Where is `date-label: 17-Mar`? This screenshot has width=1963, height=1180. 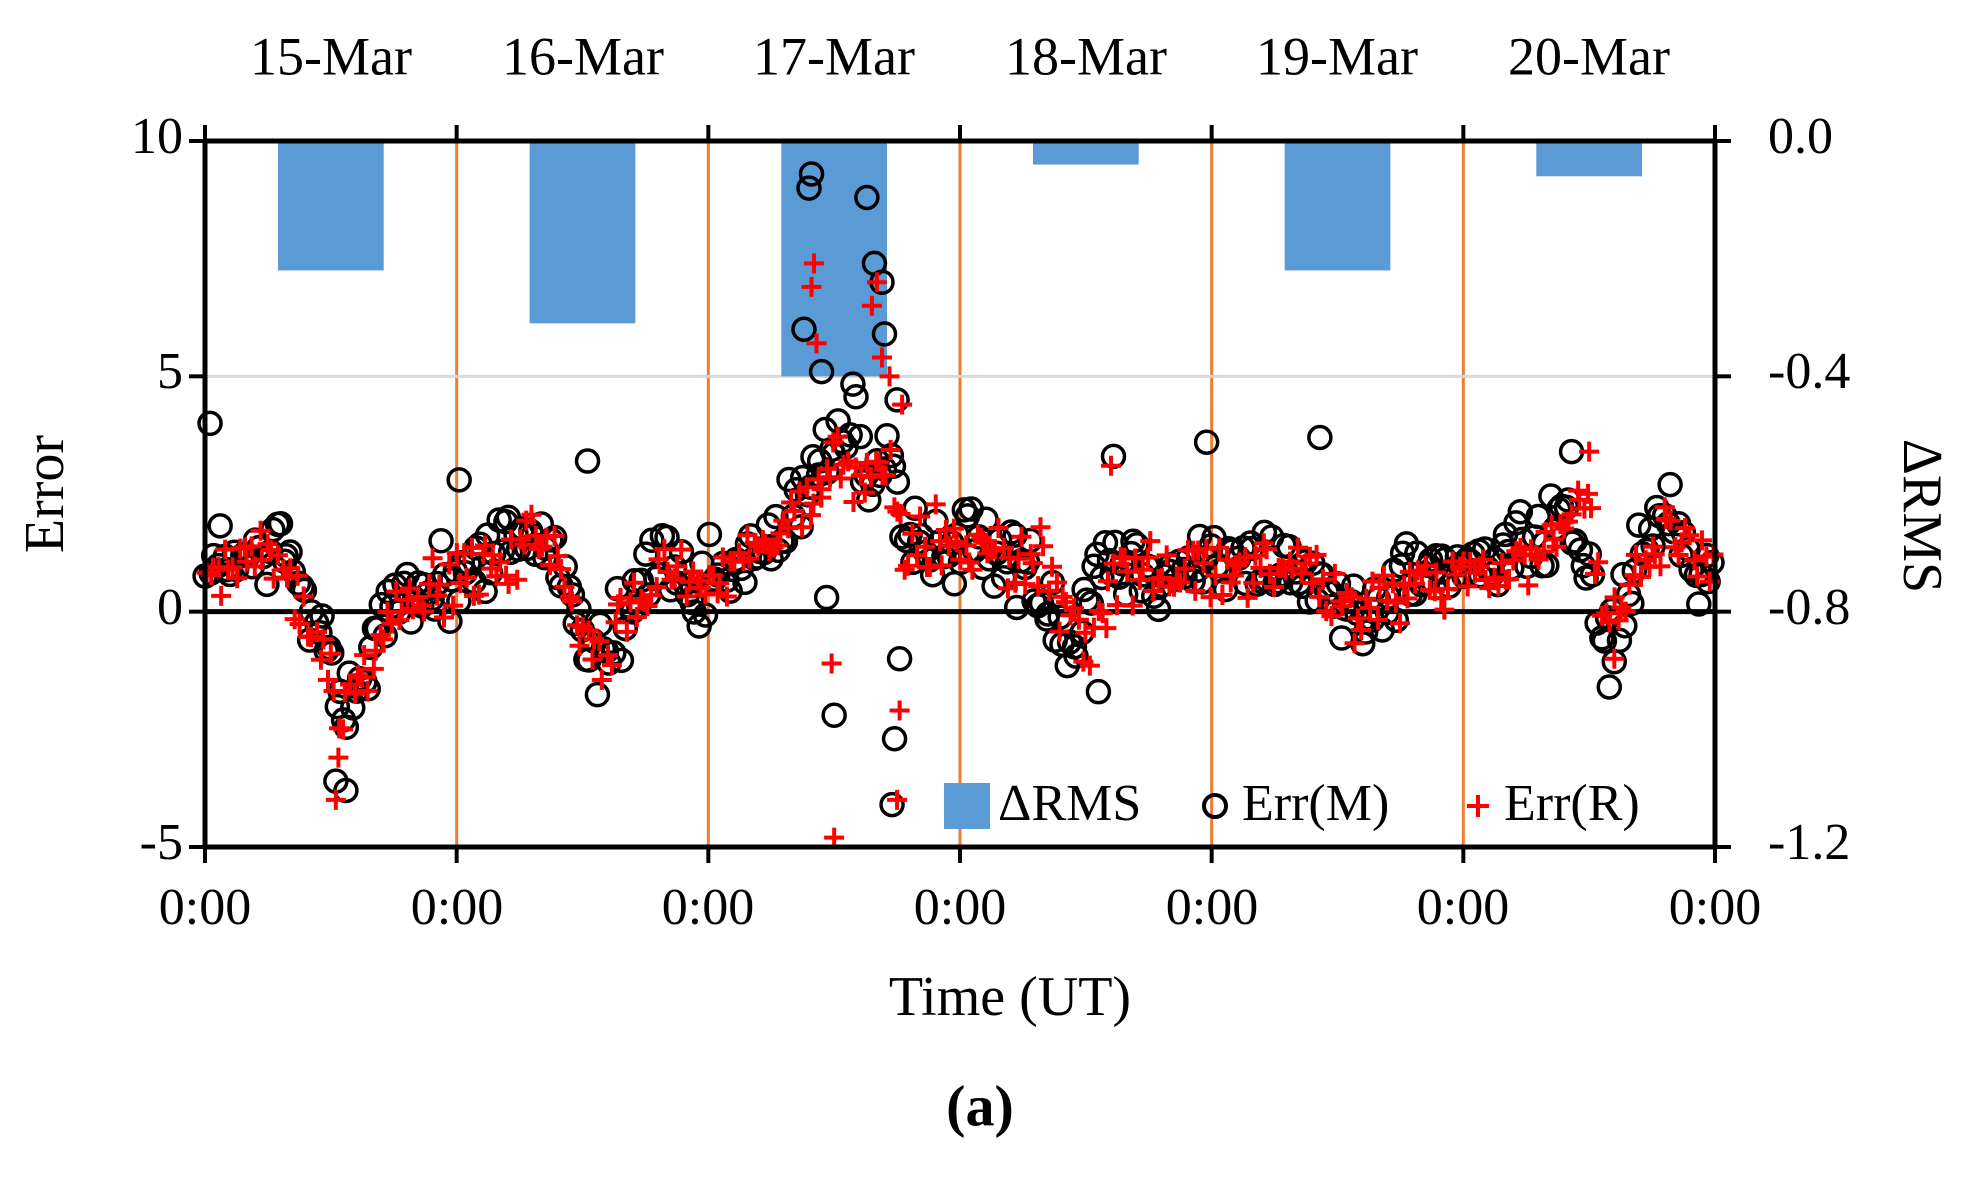
date-label: 17-Mar is located at coordinates (834, 56).